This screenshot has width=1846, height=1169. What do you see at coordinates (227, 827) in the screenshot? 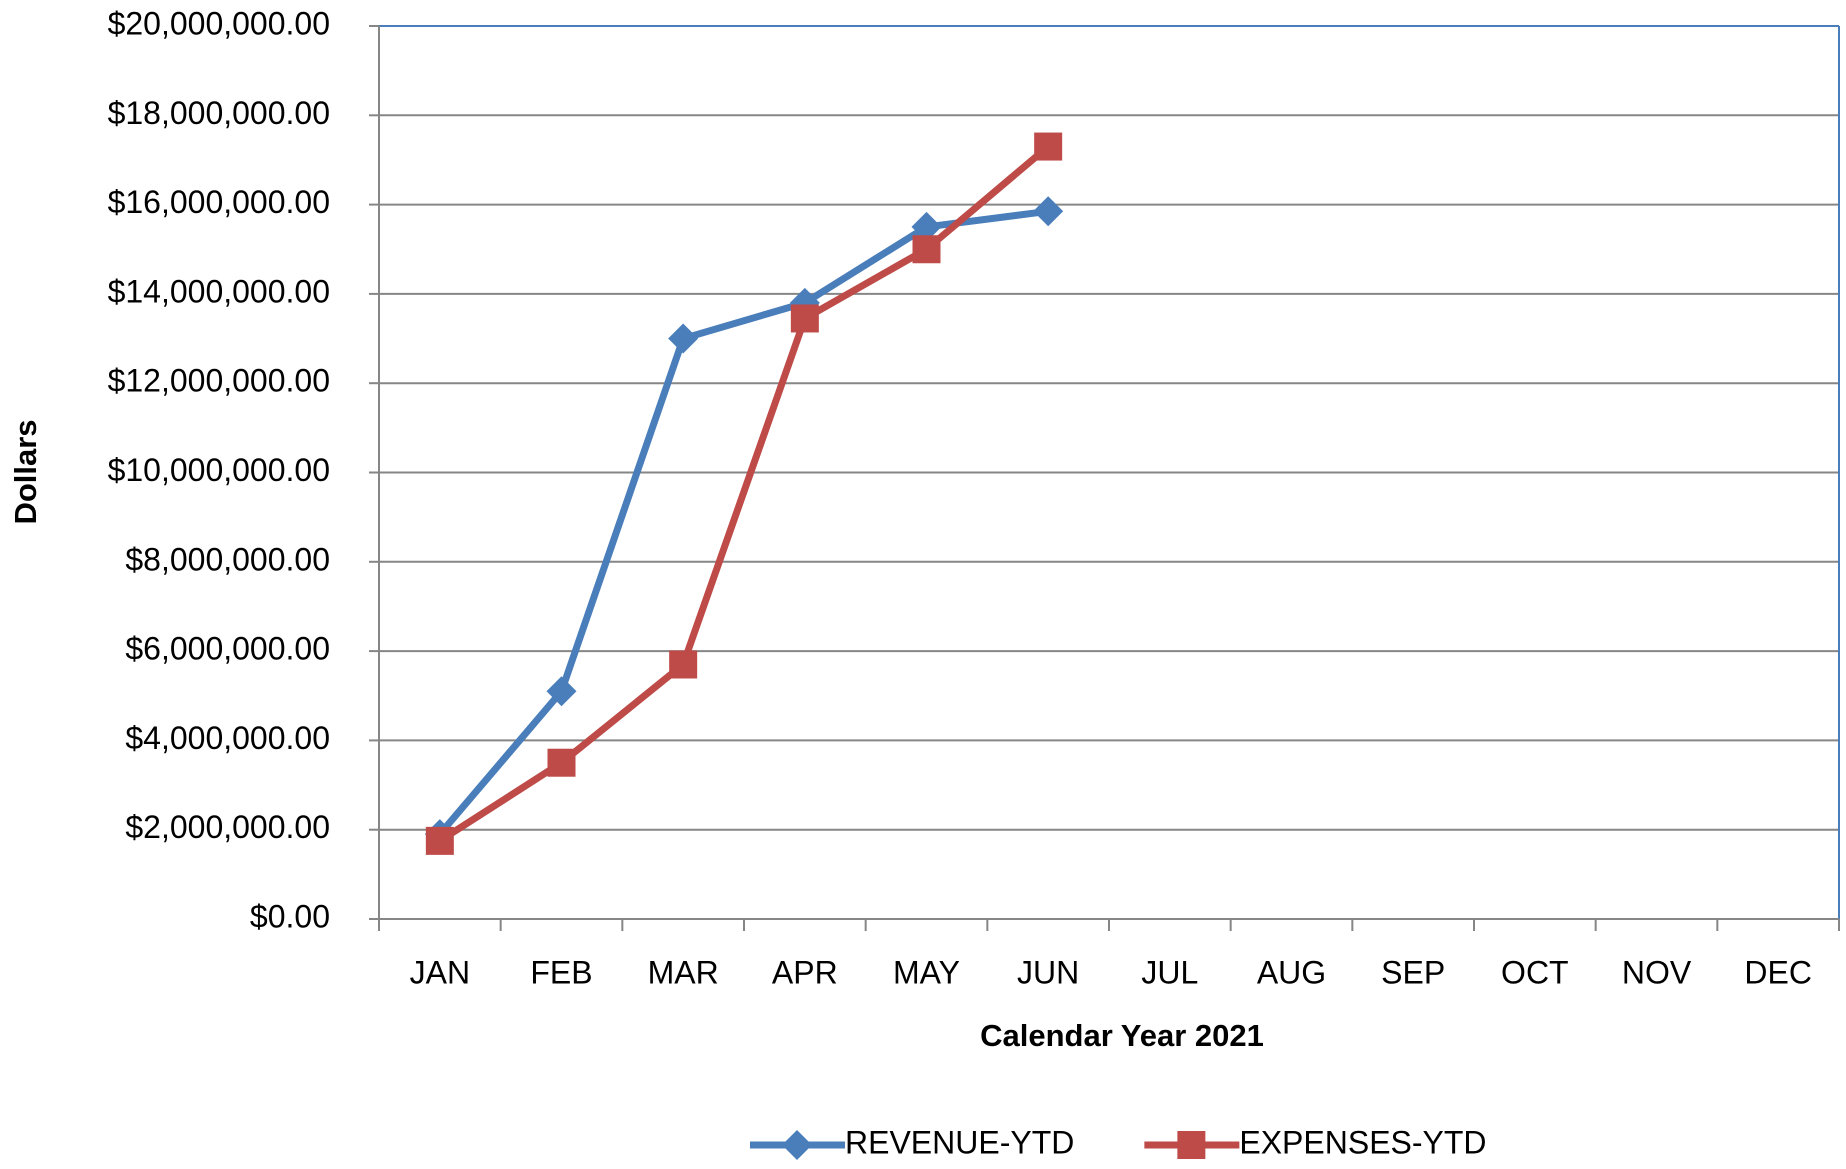
I see `y-tick-label: $2,000,000.00` at bounding box center [227, 827].